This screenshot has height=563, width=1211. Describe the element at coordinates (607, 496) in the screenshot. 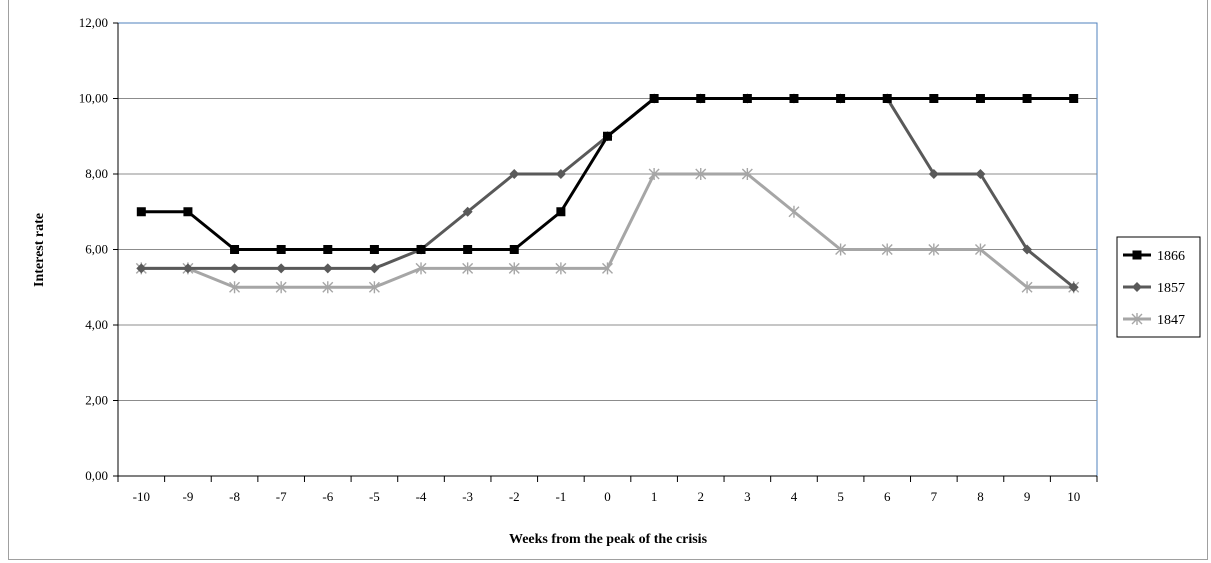

I see `x-tick-label: 0` at that location.